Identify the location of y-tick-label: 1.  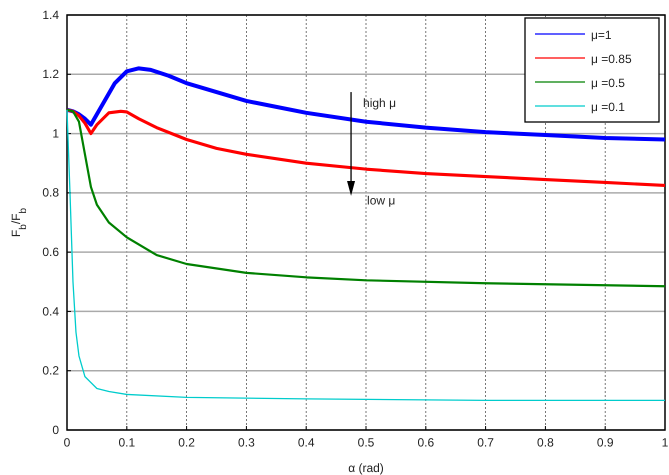
(56, 133).